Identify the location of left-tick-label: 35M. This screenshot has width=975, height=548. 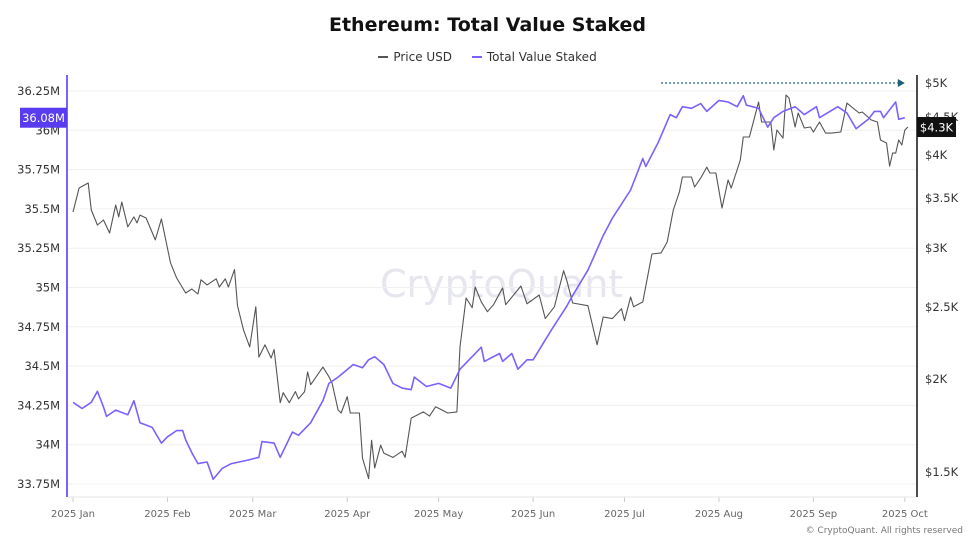
(47, 288).